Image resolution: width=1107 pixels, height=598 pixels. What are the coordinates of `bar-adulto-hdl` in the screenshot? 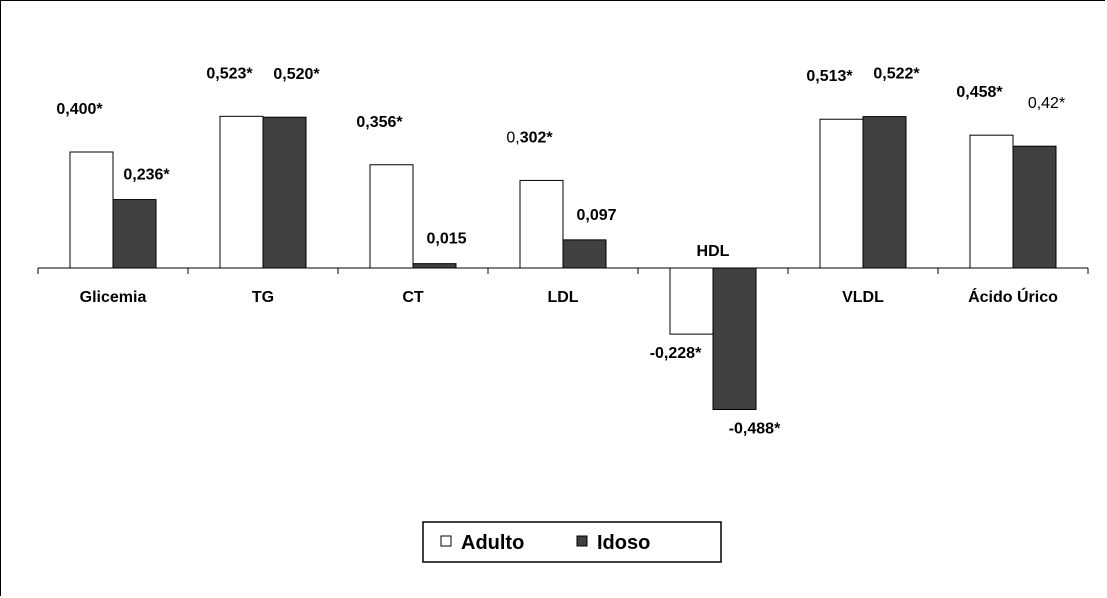 It's located at (691, 301).